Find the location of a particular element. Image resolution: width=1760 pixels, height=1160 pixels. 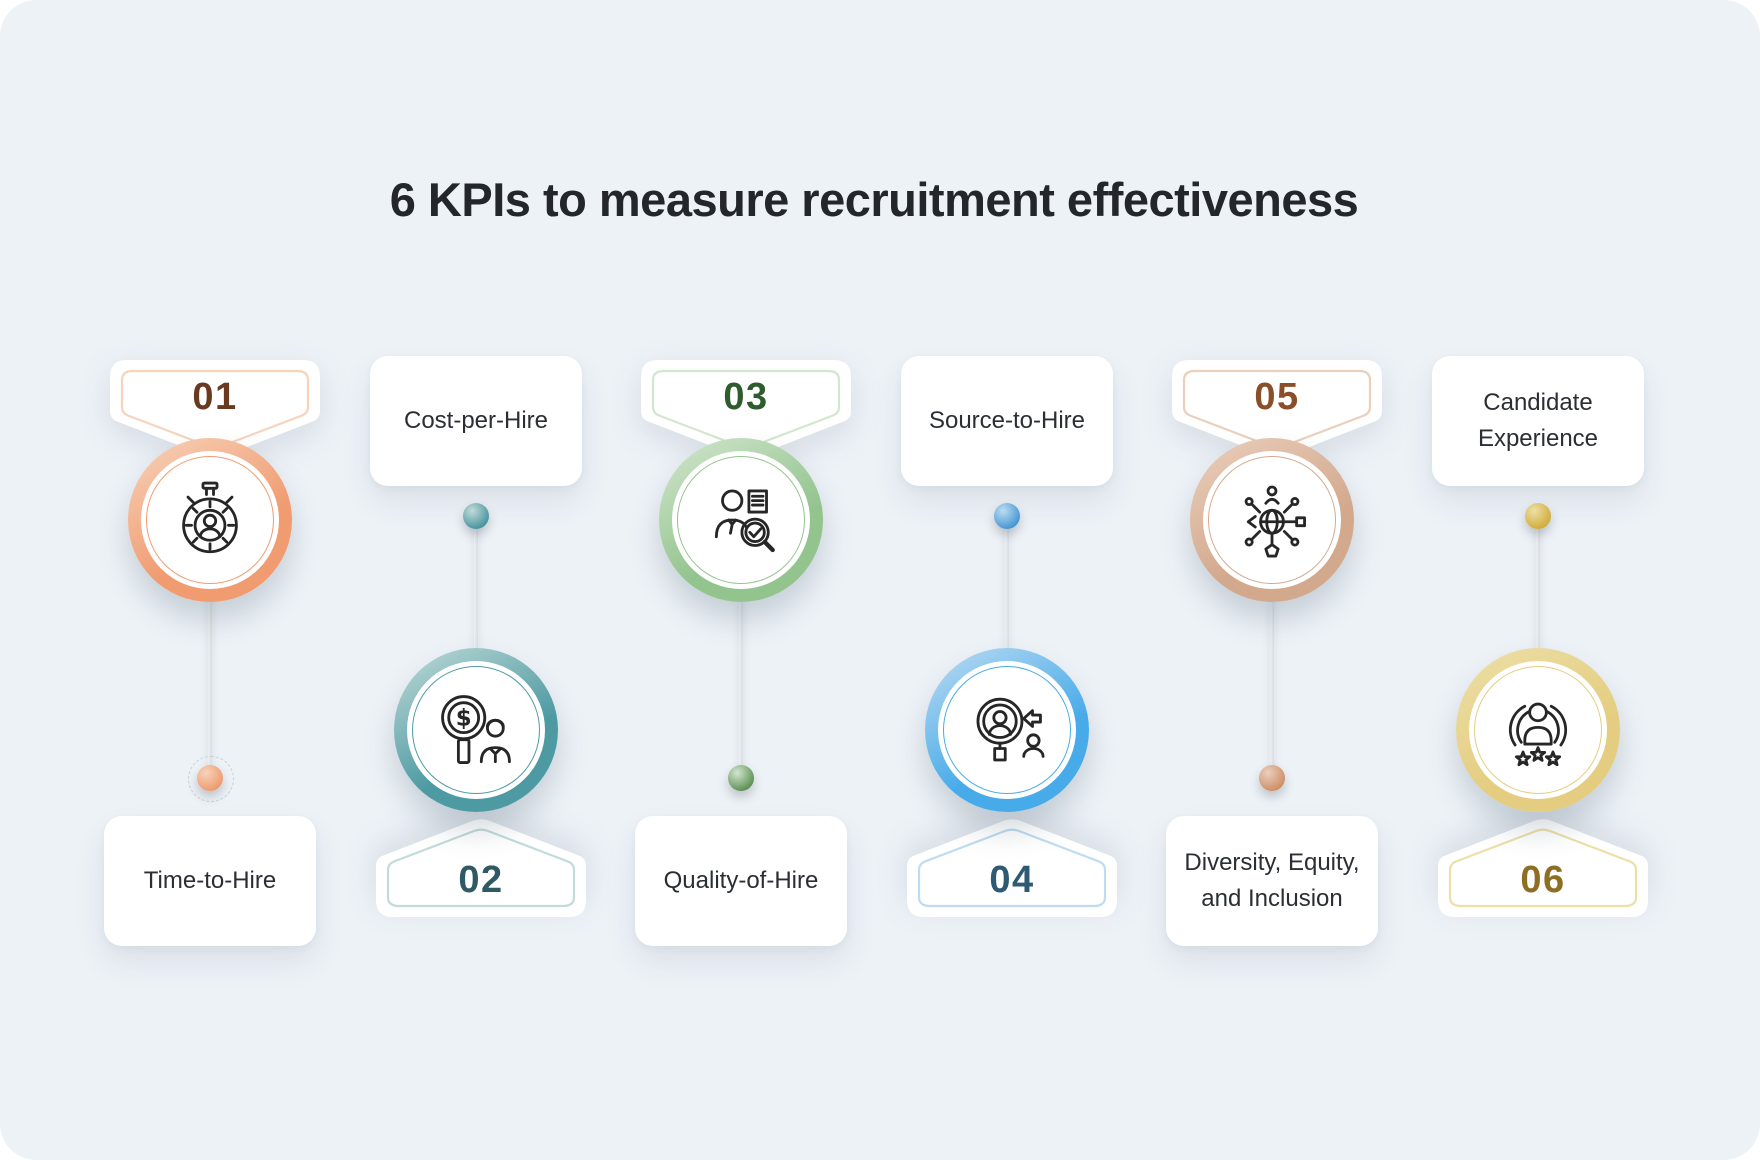

kpi-label-card: Cost-per-Hire is located at coordinates (476, 421).